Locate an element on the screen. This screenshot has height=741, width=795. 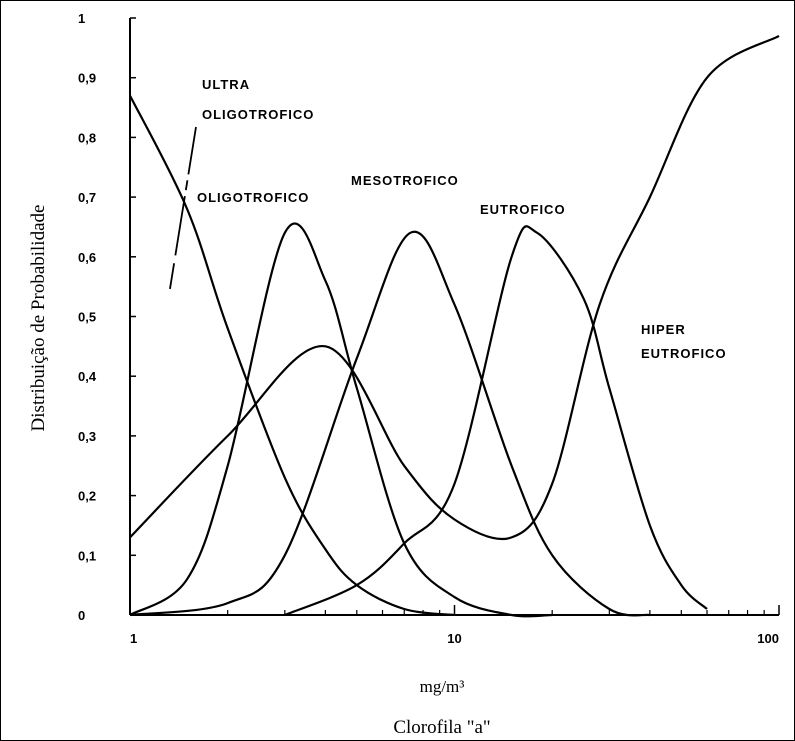
x-axis-title: Clorofila "a" is located at coordinates (441, 727).